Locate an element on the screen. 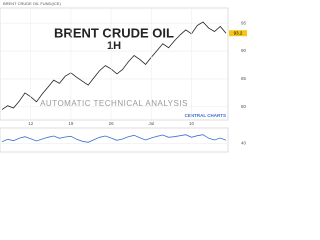  header: BRENT CRUDE OIL FUND(ICE) is located at coordinates (32, 3).